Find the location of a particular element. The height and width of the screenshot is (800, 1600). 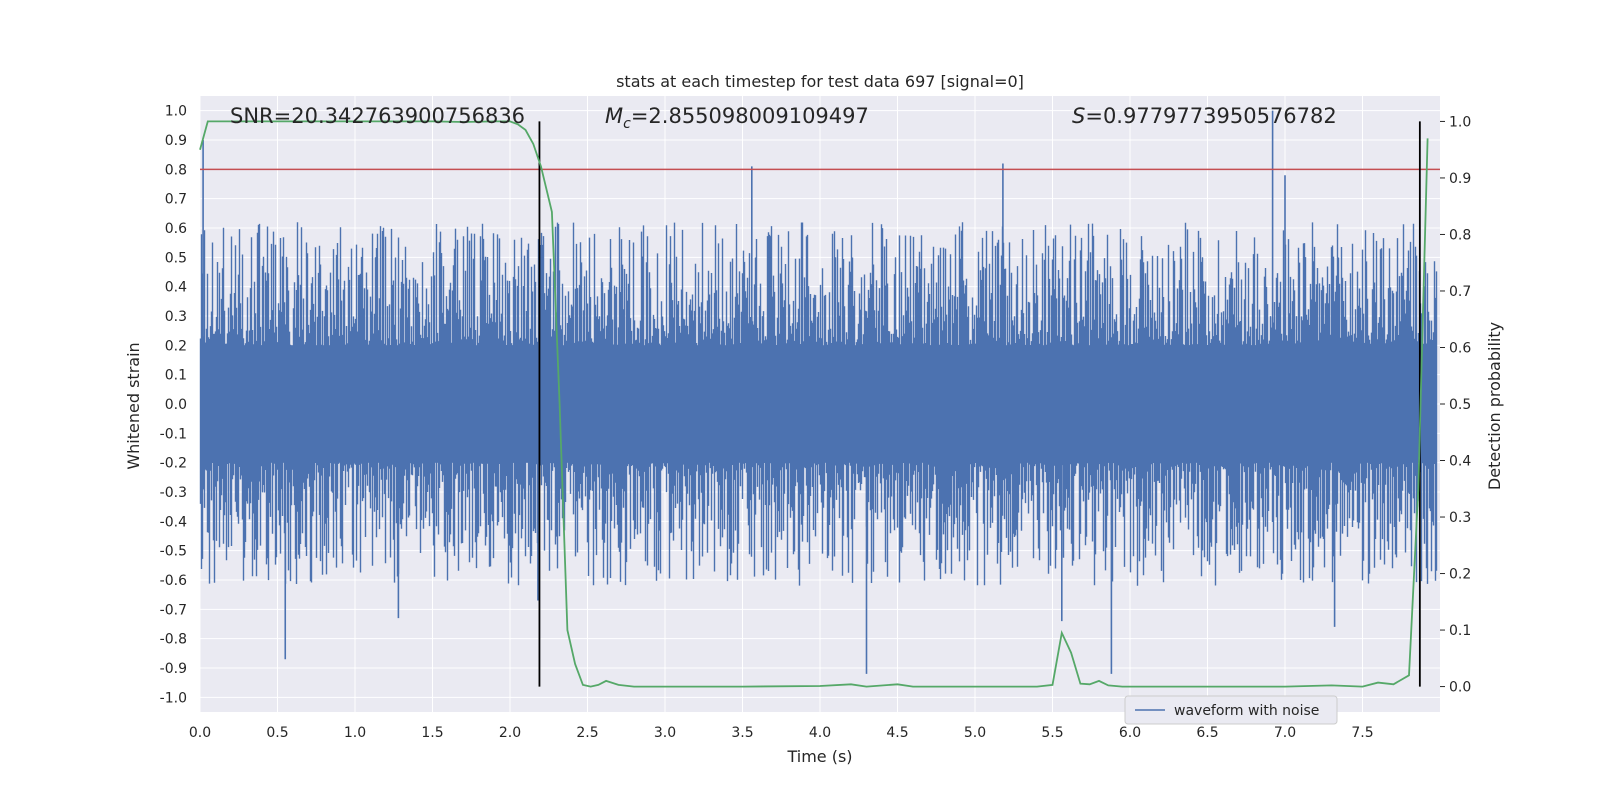

x-tick-label: 5.0 is located at coordinates (975, 733).